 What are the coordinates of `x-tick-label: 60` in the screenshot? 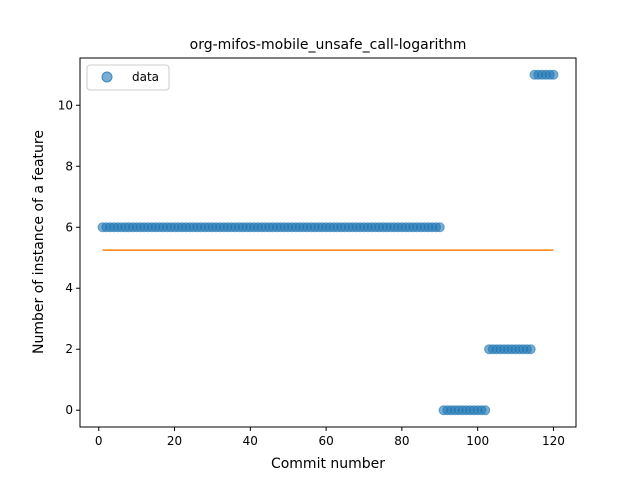 It's located at (325, 441).